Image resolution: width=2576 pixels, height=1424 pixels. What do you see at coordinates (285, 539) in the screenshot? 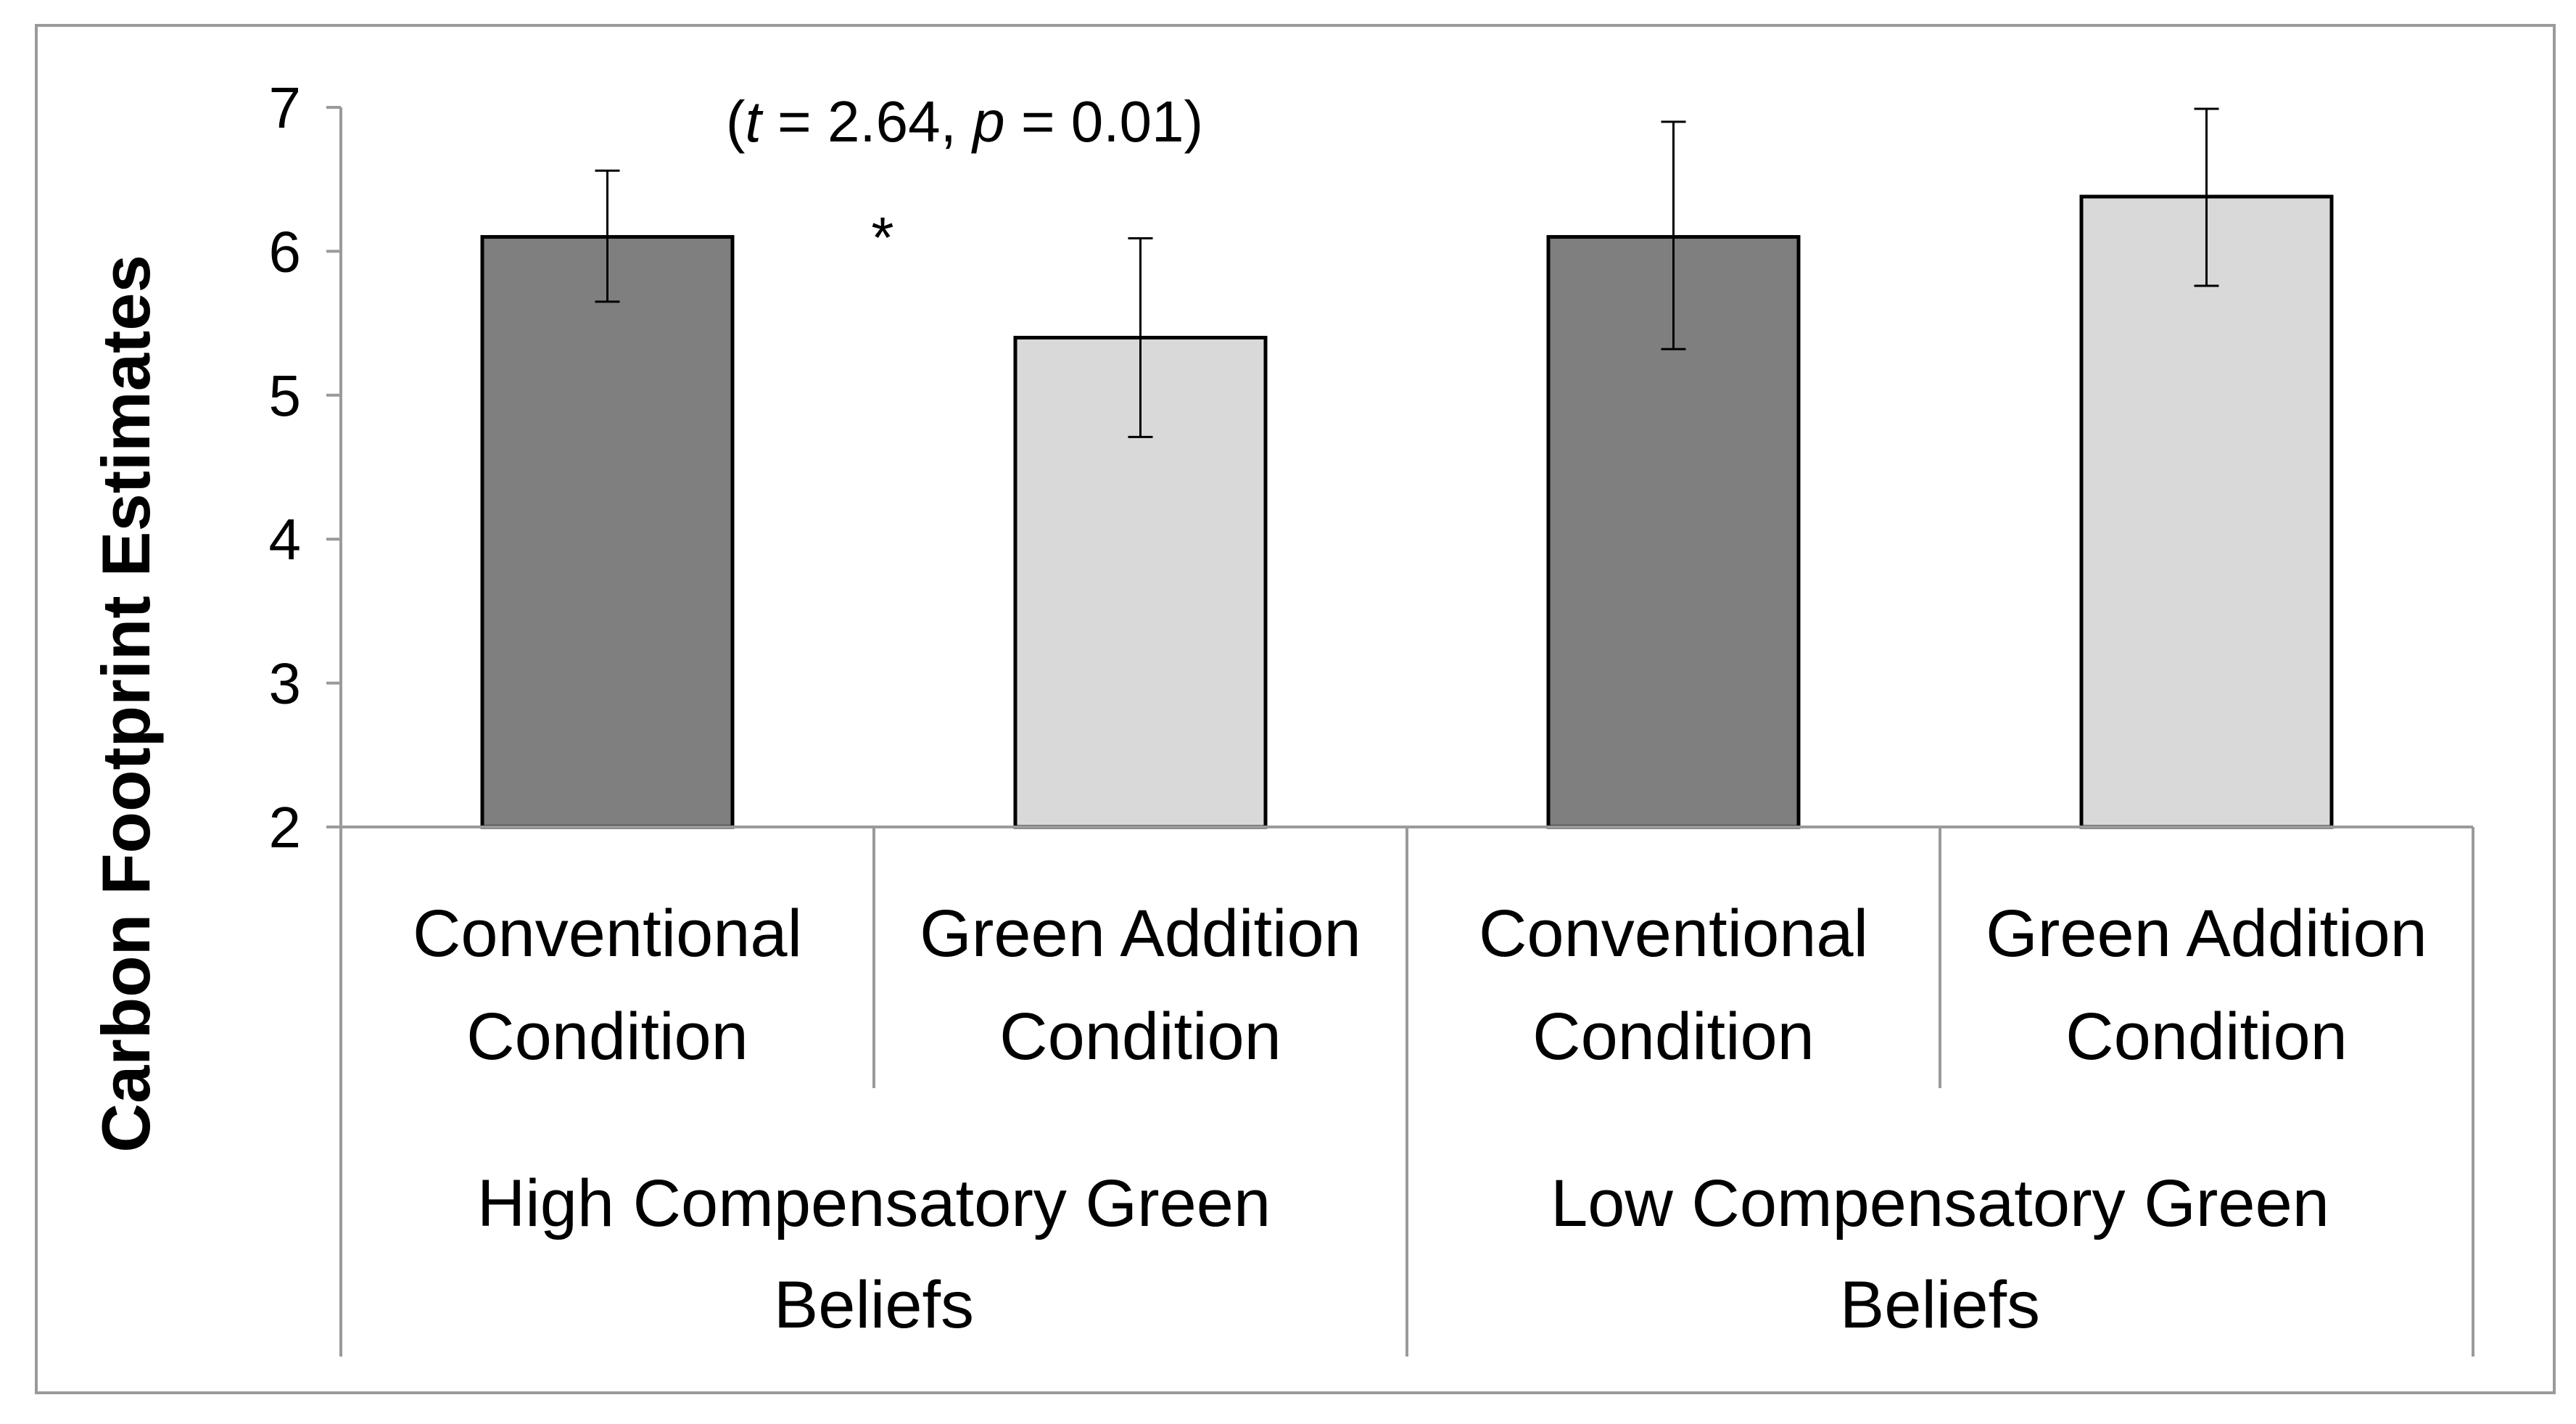
I see `y-tick-label: 4` at bounding box center [285, 539].